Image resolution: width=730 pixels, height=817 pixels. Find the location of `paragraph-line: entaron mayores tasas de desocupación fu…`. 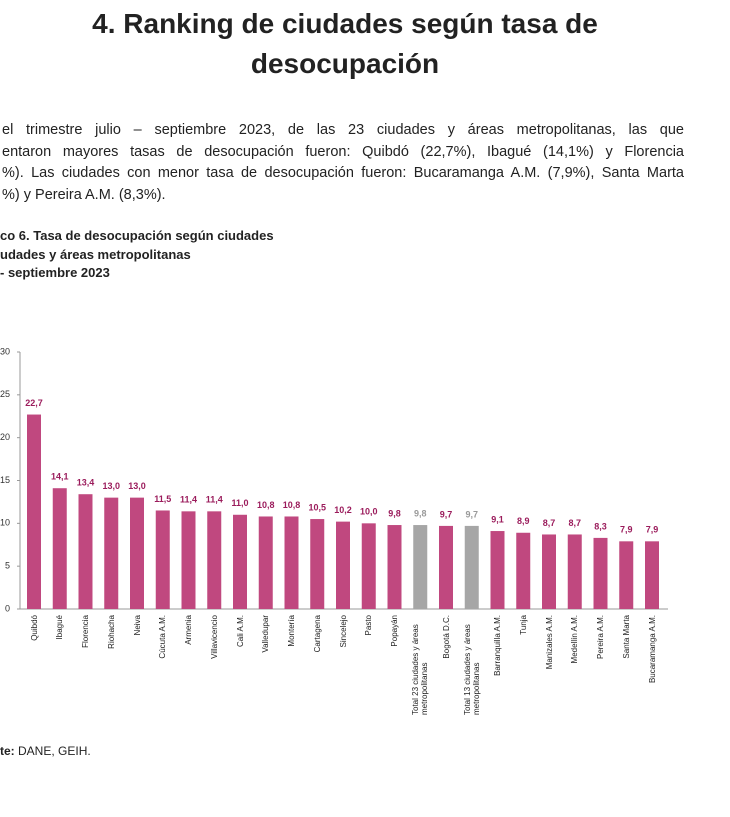

paragraph-line: entaron mayores tasas de desocupación fu… is located at coordinates (343, 151).